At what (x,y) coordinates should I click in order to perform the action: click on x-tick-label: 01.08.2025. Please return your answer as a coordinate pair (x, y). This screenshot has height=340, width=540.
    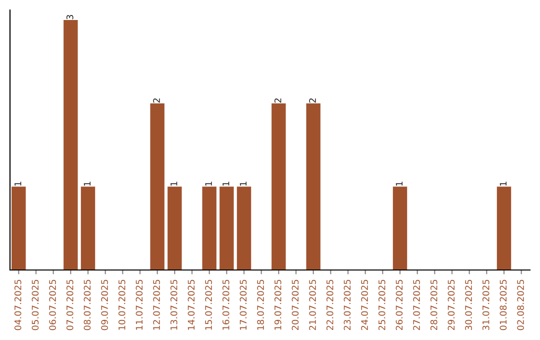
    Looking at the image, I should click on (503, 305).